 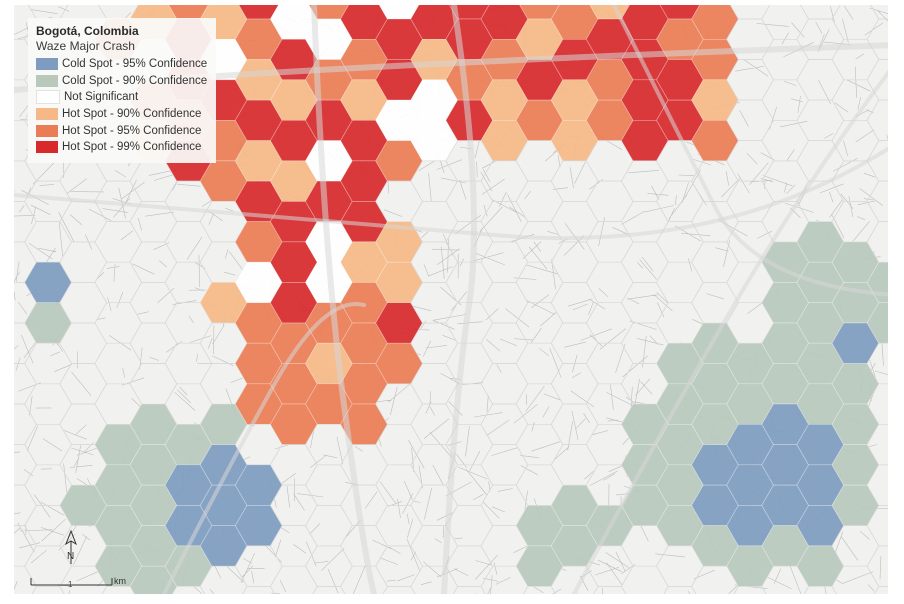 What do you see at coordinates (85, 46) in the screenshot?
I see `legend-subtitle: Waze Major Crash` at bounding box center [85, 46].